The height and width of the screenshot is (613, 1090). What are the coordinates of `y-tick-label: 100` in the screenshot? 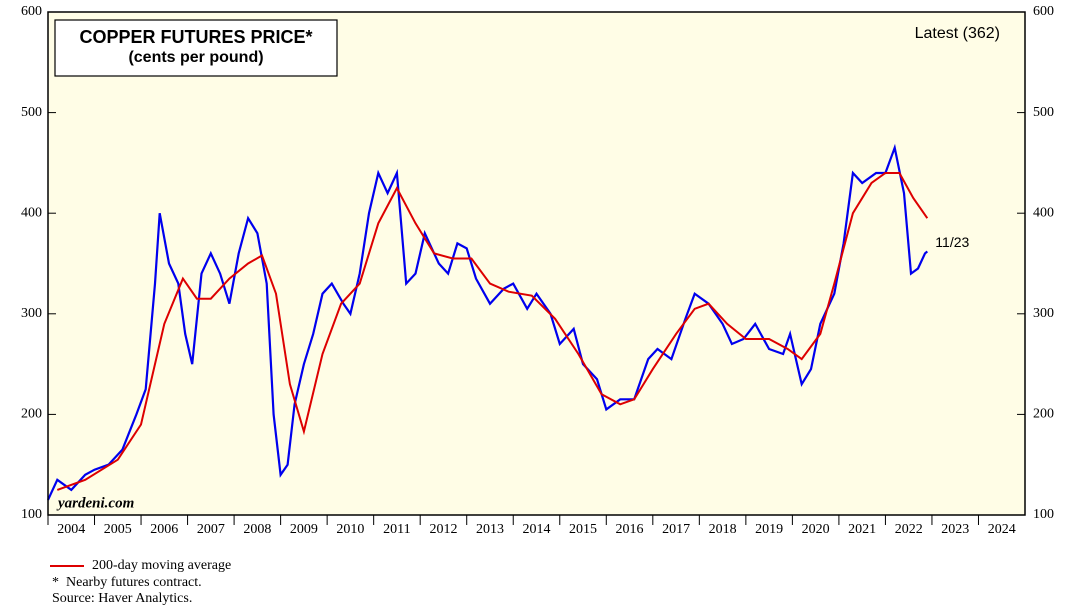 It's located at (31, 514).